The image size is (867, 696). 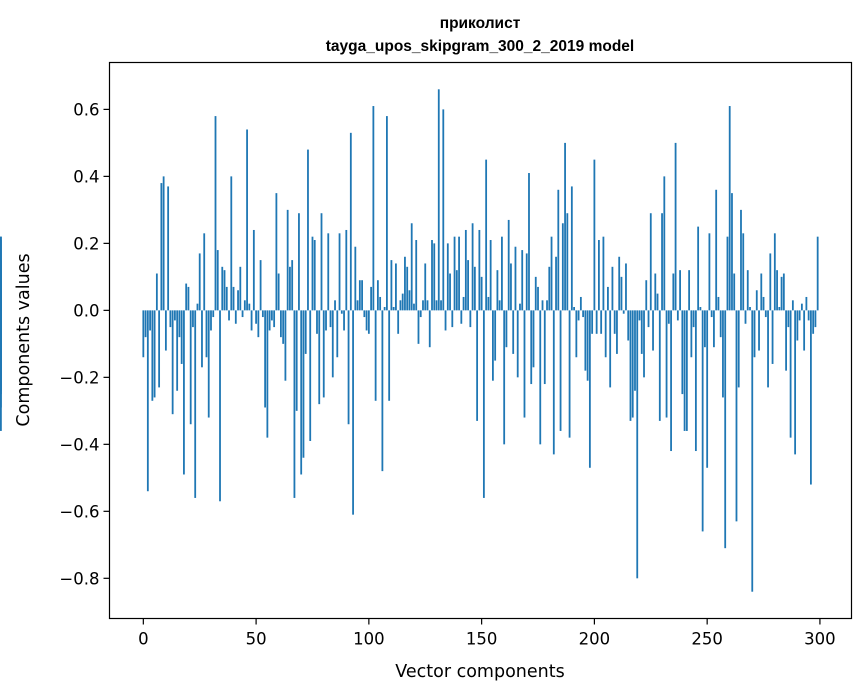 What do you see at coordinates (79, 578) in the screenshot?
I see `y-tick-label: −0.8` at bounding box center [79, 578].